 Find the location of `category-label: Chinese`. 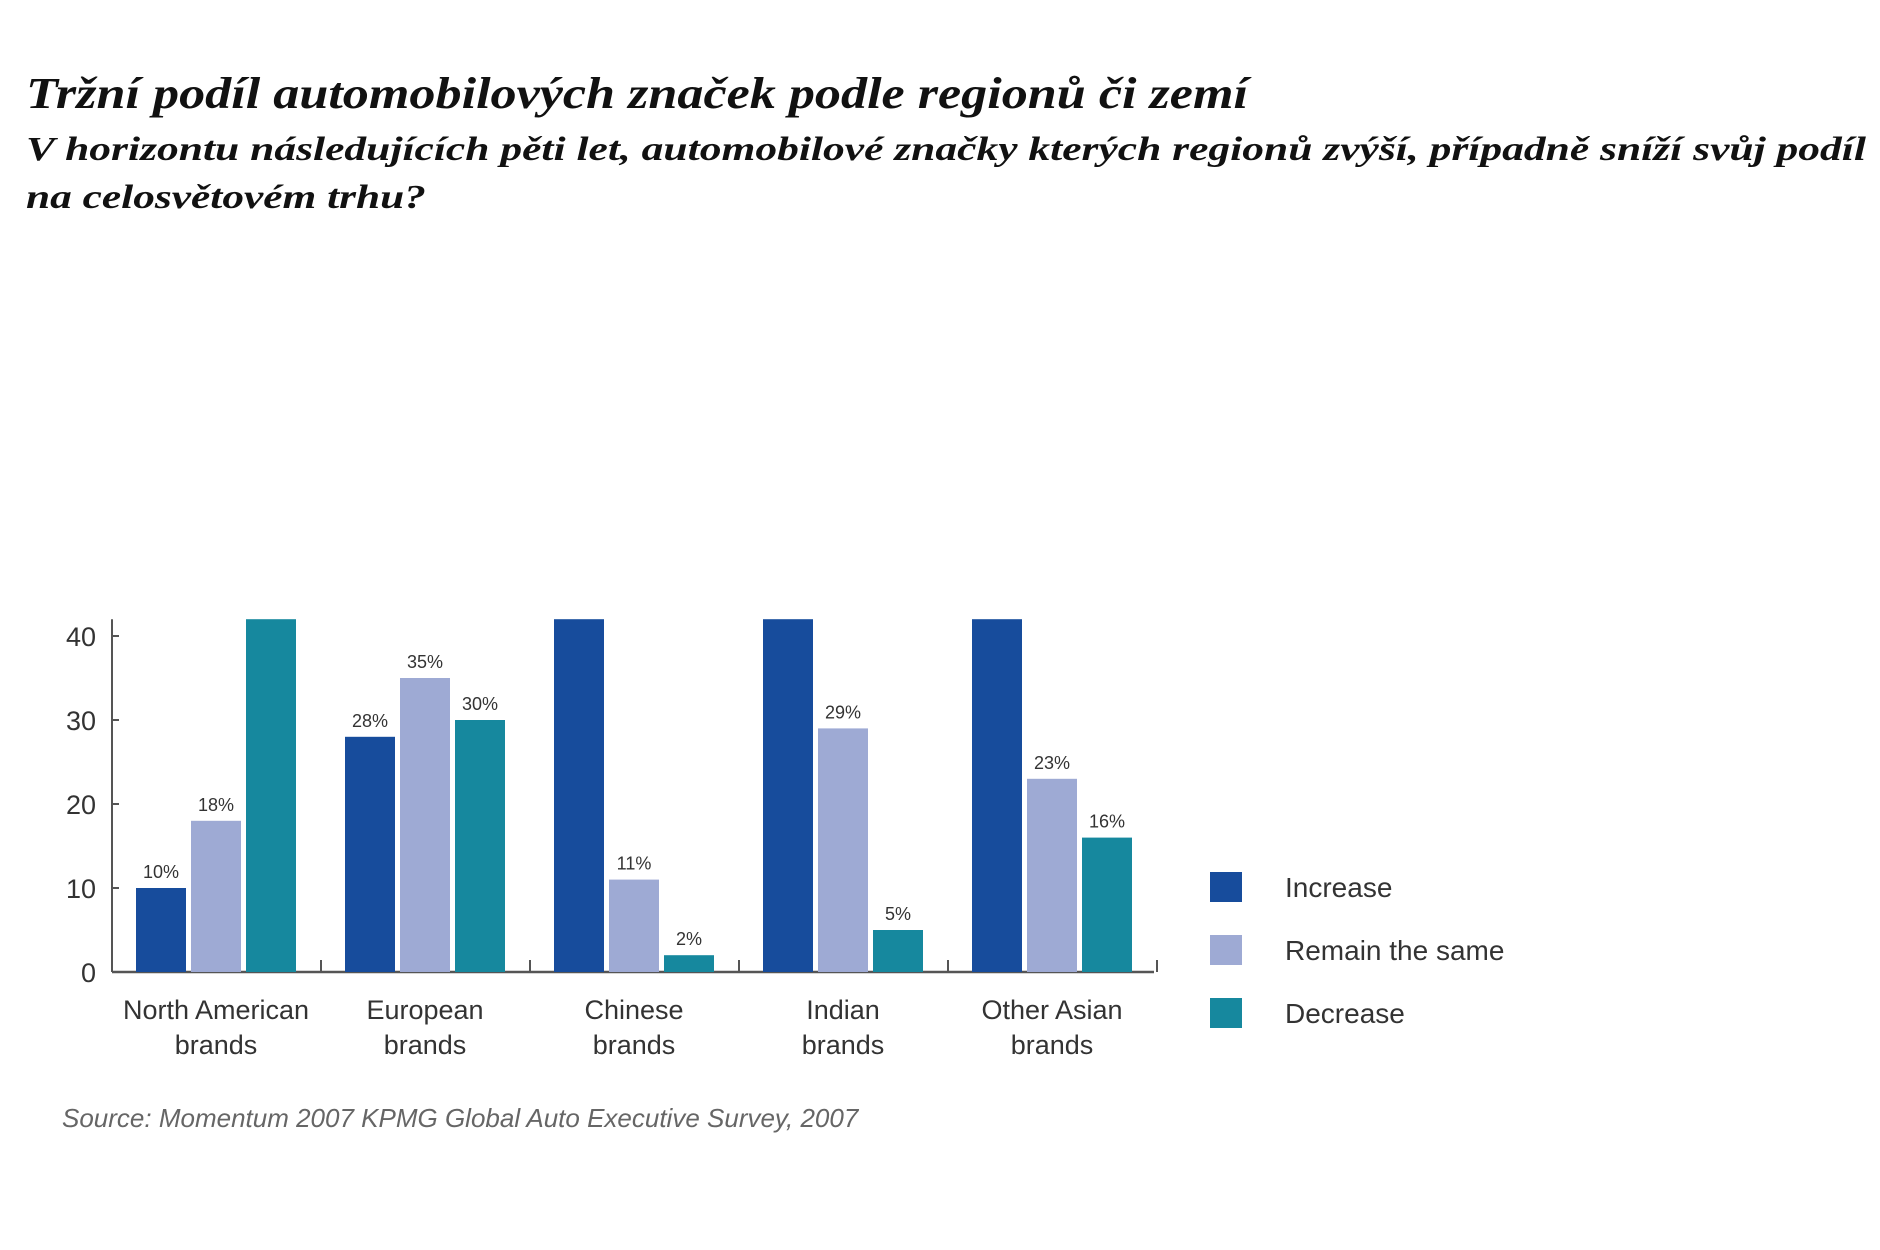

category-label: Chinese is located at coordinates (633, 1010).